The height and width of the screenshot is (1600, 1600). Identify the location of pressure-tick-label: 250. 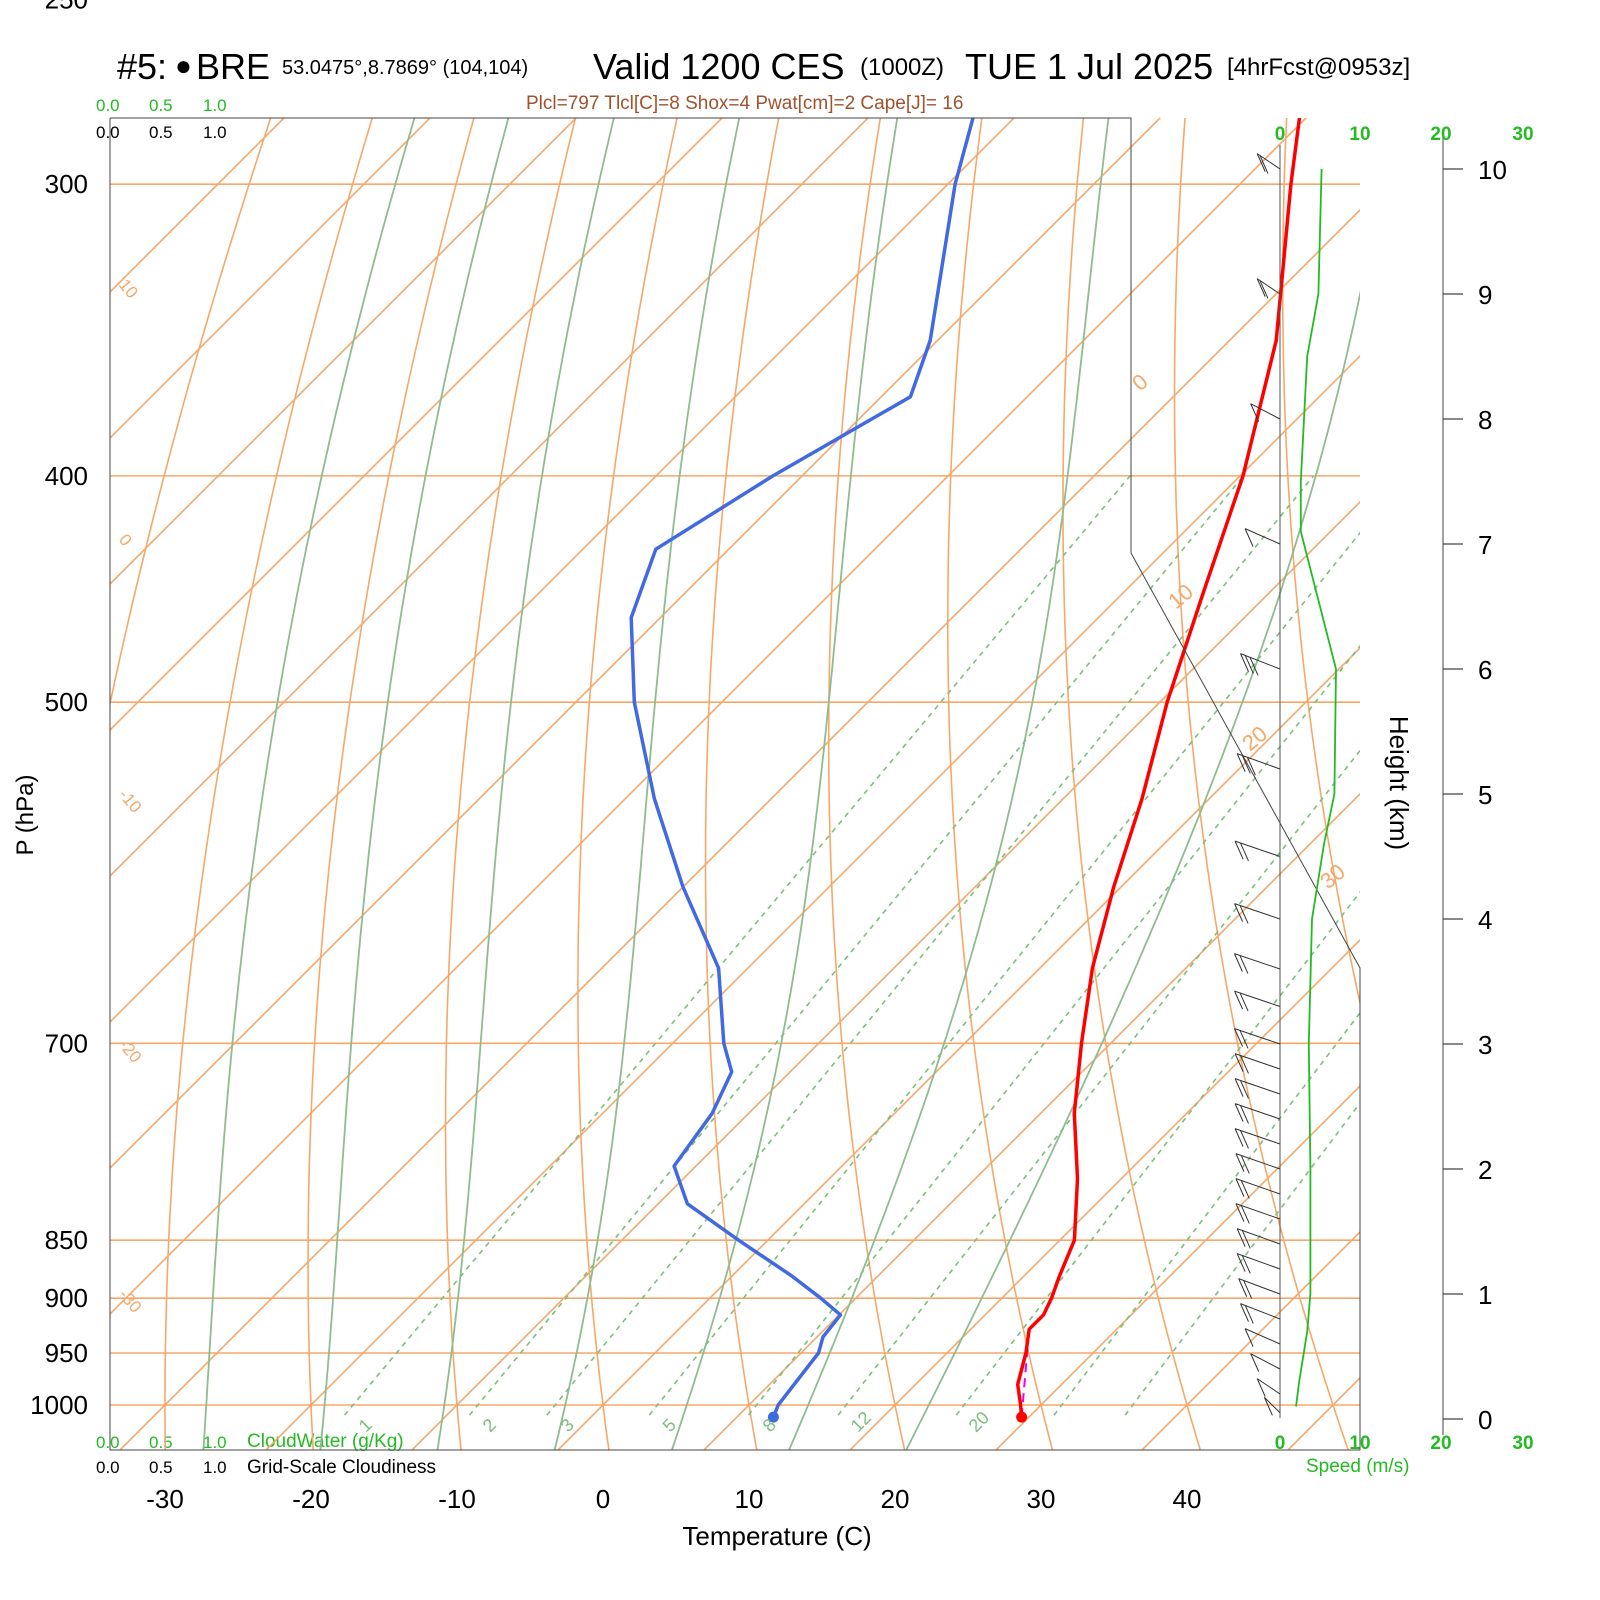
(66, 7).